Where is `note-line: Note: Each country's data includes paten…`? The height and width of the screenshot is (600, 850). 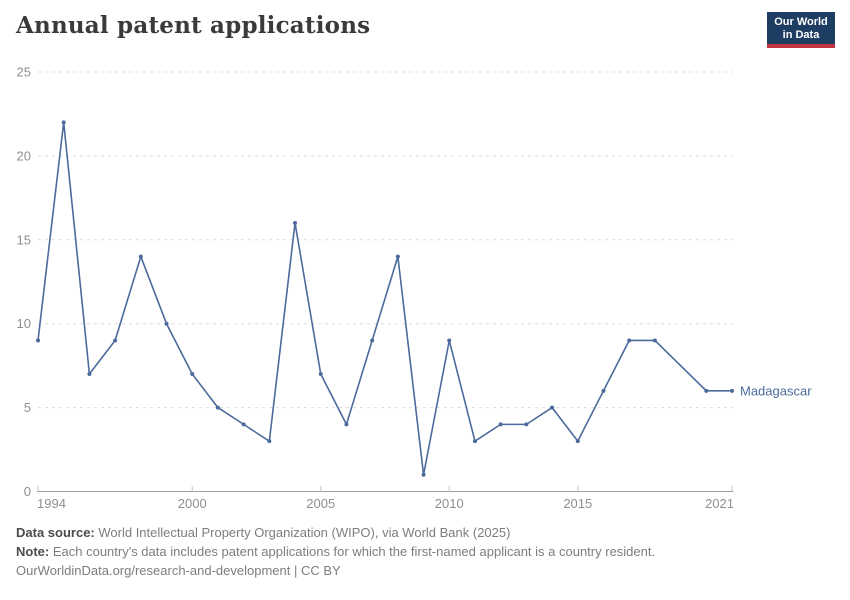 note-line: Note: Each country's data includes paten… is located at coordinates (426, 551).